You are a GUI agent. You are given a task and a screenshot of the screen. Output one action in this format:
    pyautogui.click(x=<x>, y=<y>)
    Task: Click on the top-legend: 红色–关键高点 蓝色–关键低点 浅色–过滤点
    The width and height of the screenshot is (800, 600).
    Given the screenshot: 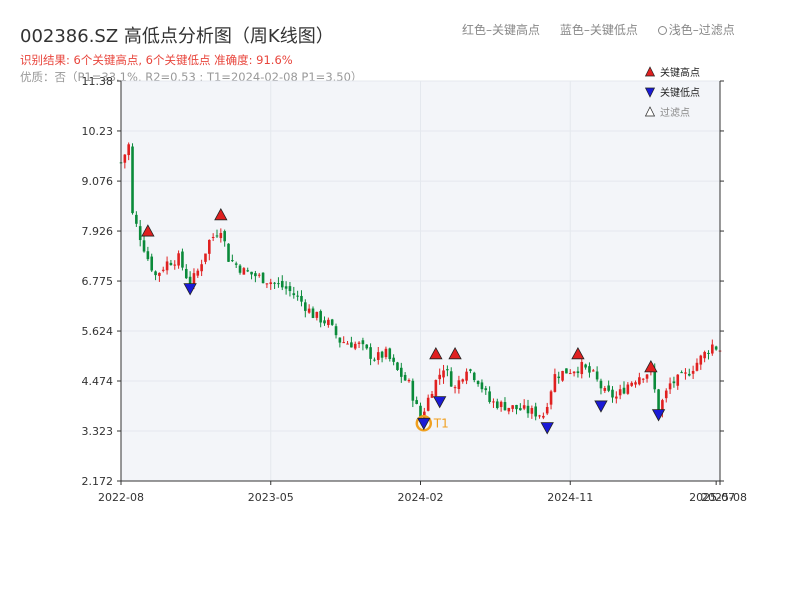 What is the action you would take?
    pyautogui.click(x=606, y=29)
    